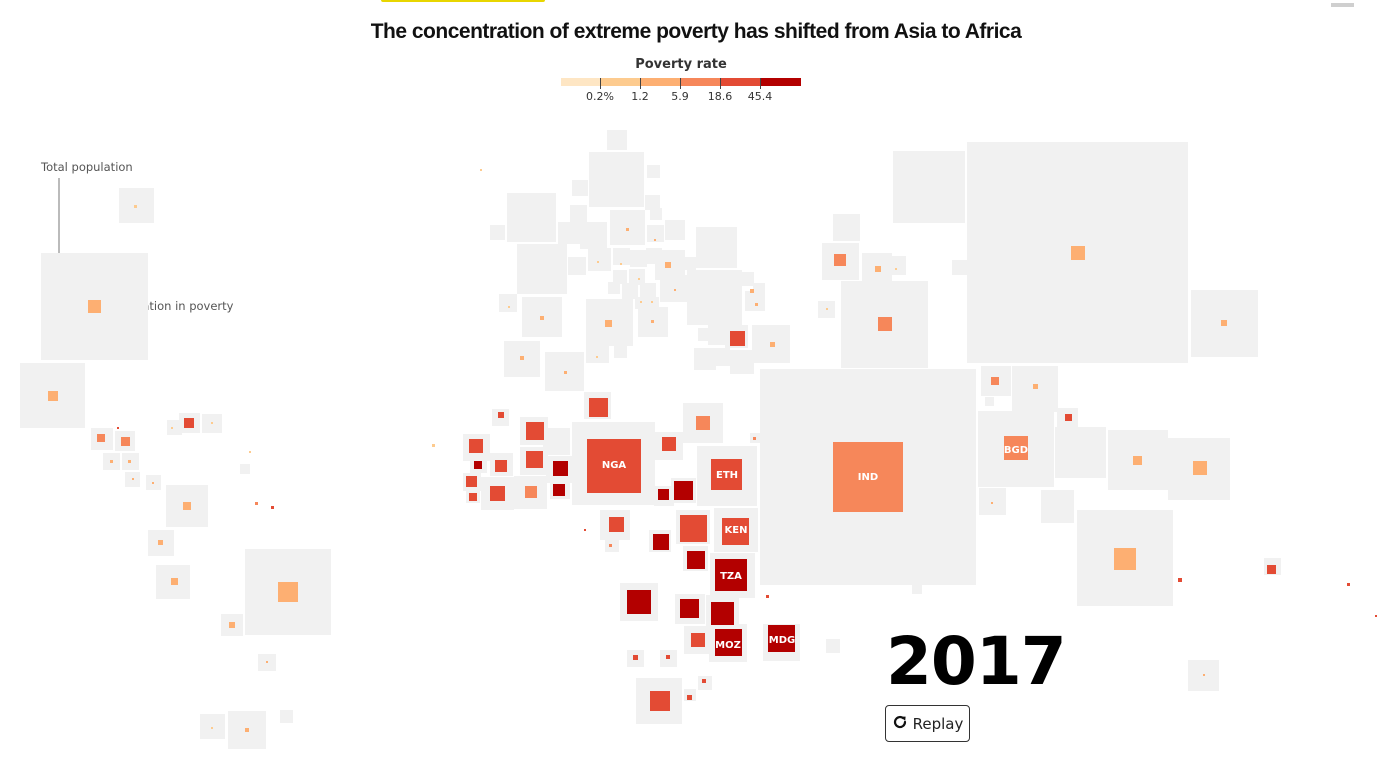  Describe the element at coordinates (614, 465) in the screenshot. I see `country-label-nga: NGA` at that location.